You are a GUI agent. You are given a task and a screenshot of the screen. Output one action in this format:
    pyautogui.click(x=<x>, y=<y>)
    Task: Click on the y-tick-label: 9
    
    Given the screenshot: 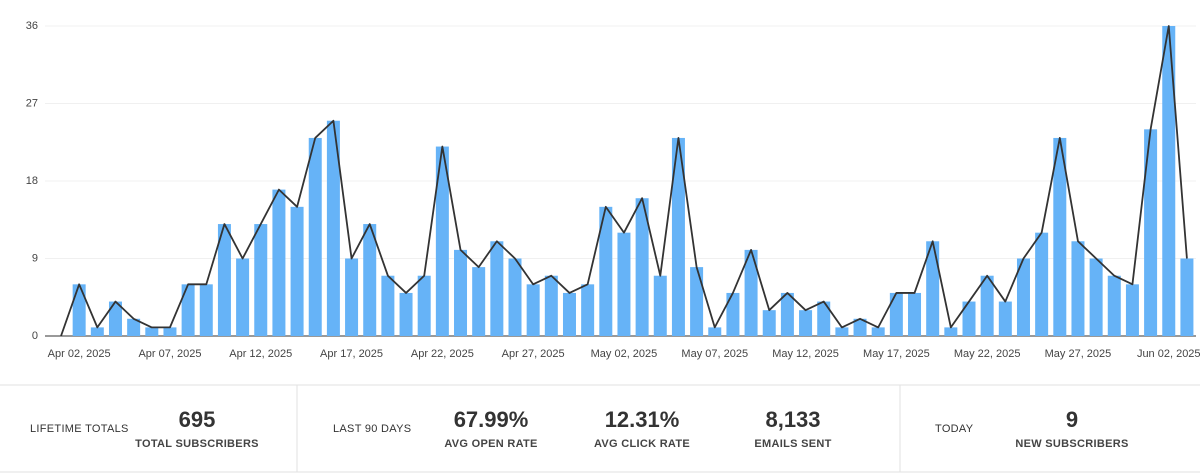 What is the action you would take?
    pyautogui.click(x=35, y=258)
    